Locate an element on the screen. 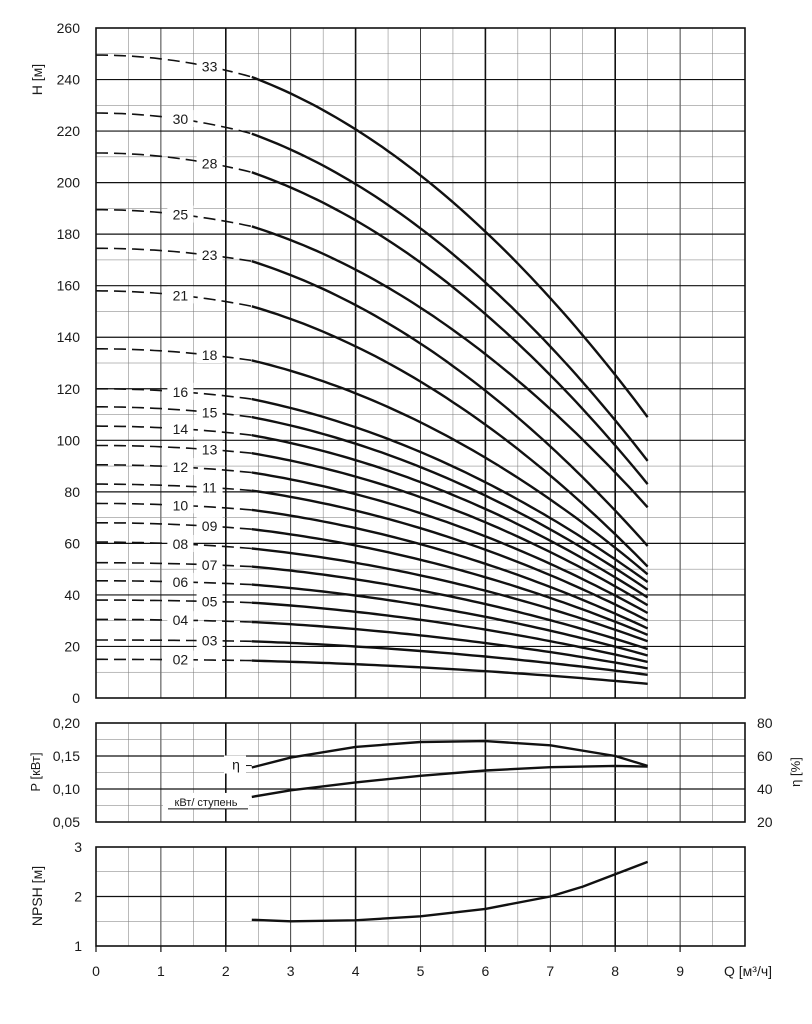 The image size is (812, 1024). head-curve-label-13: 13 is located at coordinates (210, 450).